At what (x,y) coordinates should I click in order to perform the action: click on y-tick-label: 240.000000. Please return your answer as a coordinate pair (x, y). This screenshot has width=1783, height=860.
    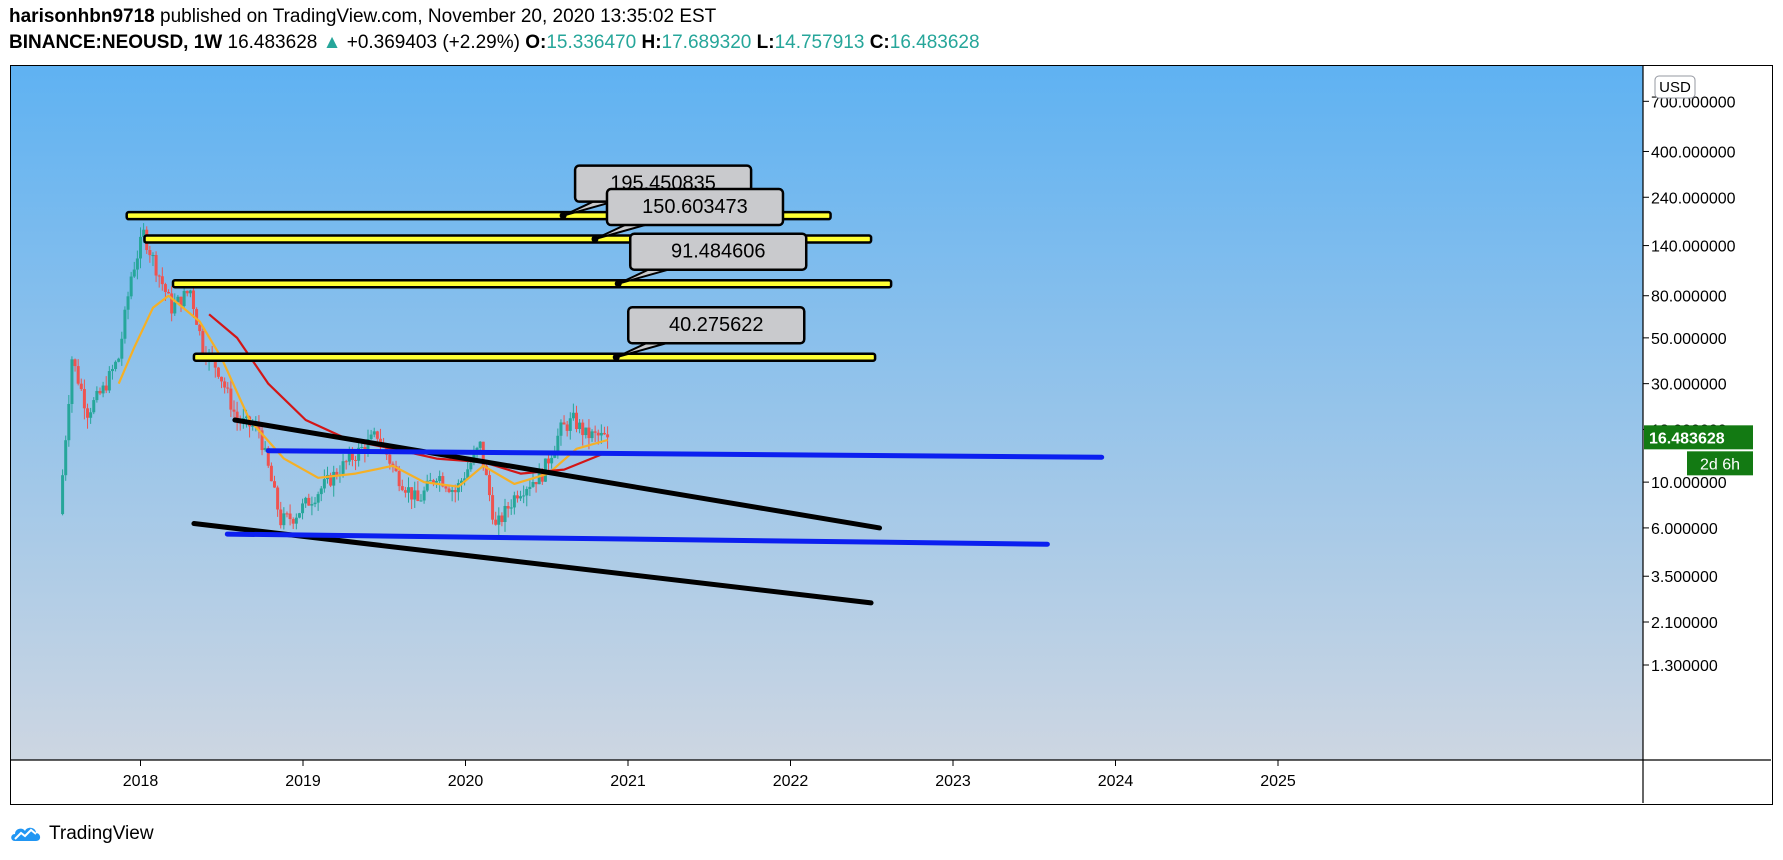
    Looking at the image, I should click on (1693, 198).